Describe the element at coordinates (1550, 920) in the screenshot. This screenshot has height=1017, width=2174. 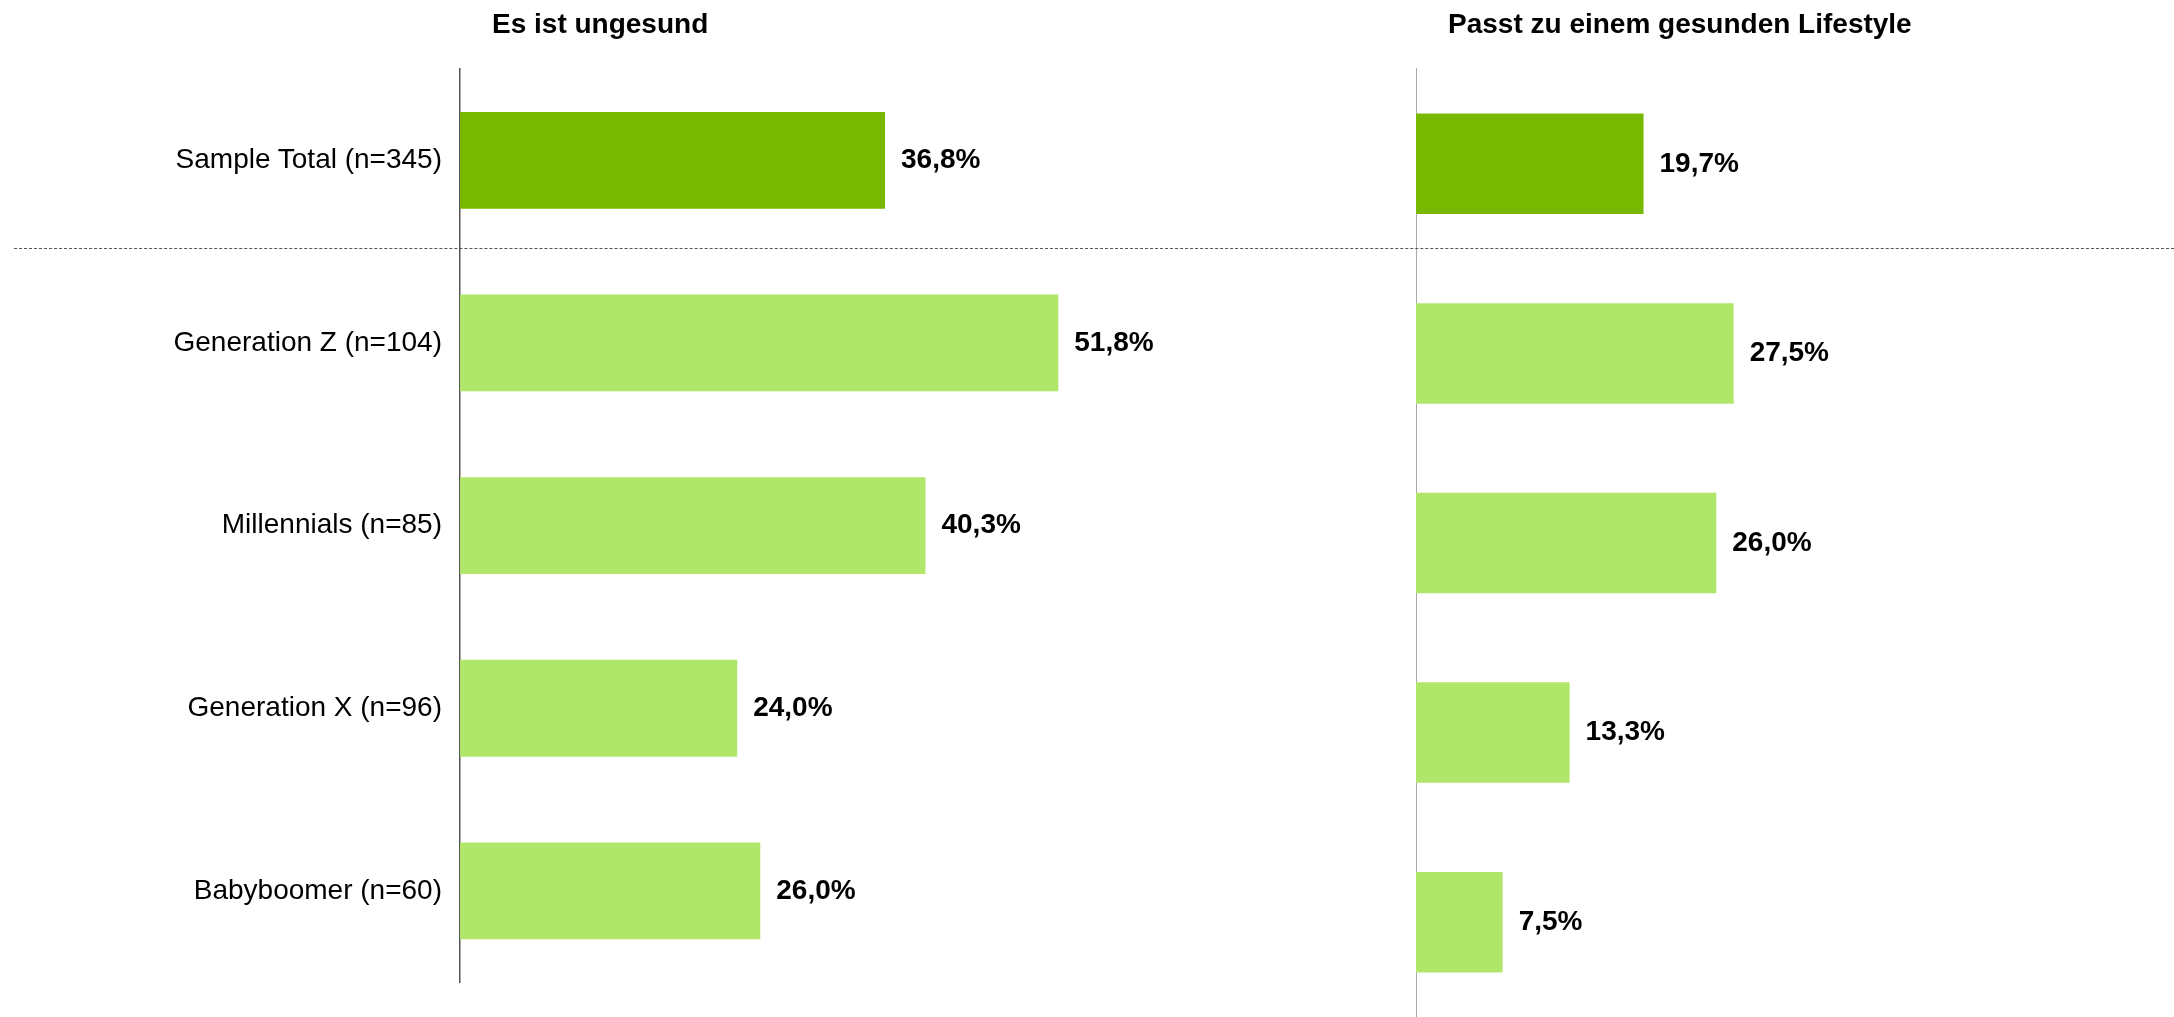
I see `data-label: 7,5%` at that location.